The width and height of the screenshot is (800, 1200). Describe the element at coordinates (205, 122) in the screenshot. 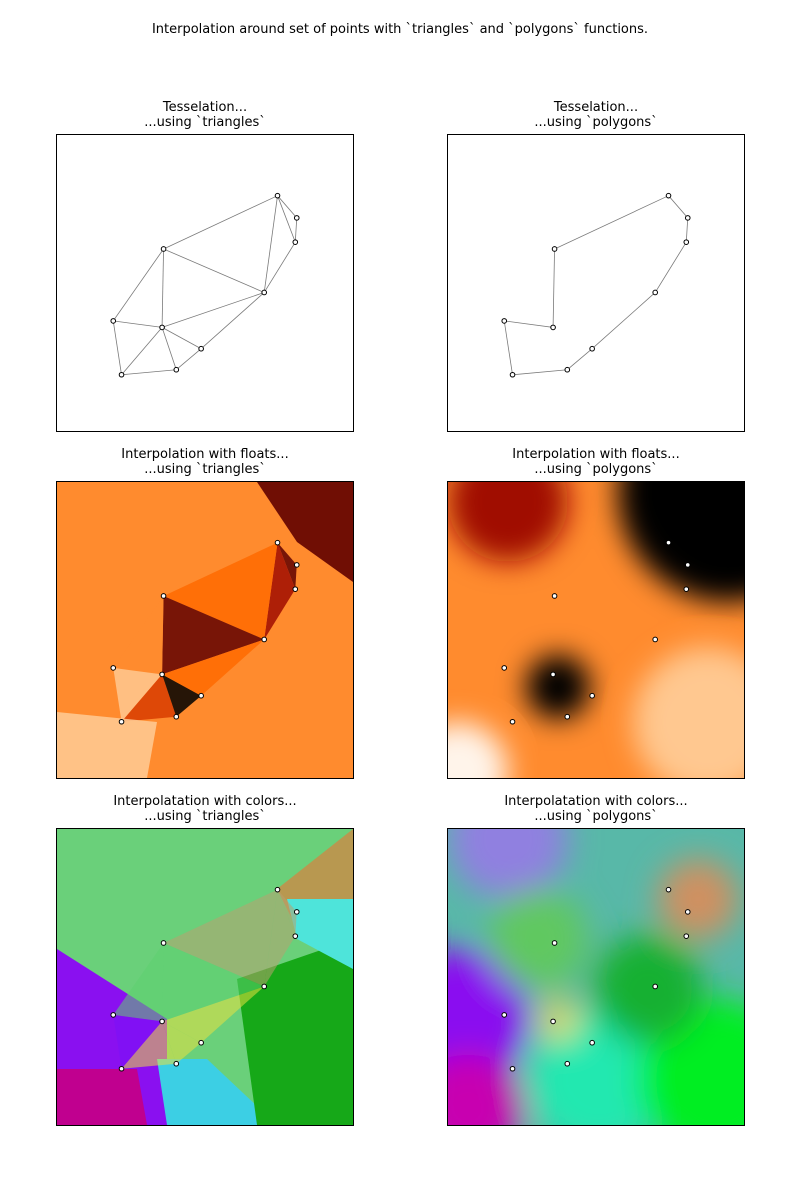

I see `panel-title-1-line2: ...using `triangles`` at that location.